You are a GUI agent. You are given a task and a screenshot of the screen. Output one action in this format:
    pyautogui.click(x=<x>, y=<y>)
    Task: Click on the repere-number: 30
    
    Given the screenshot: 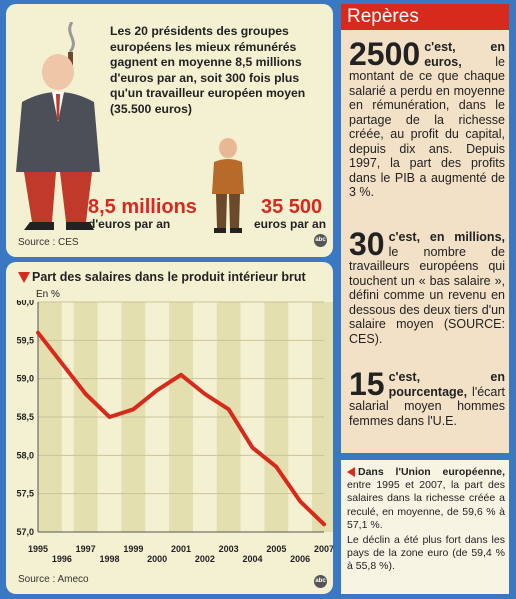 What is the action you would take?
    pyautogui.click(x=367, y=244)
    